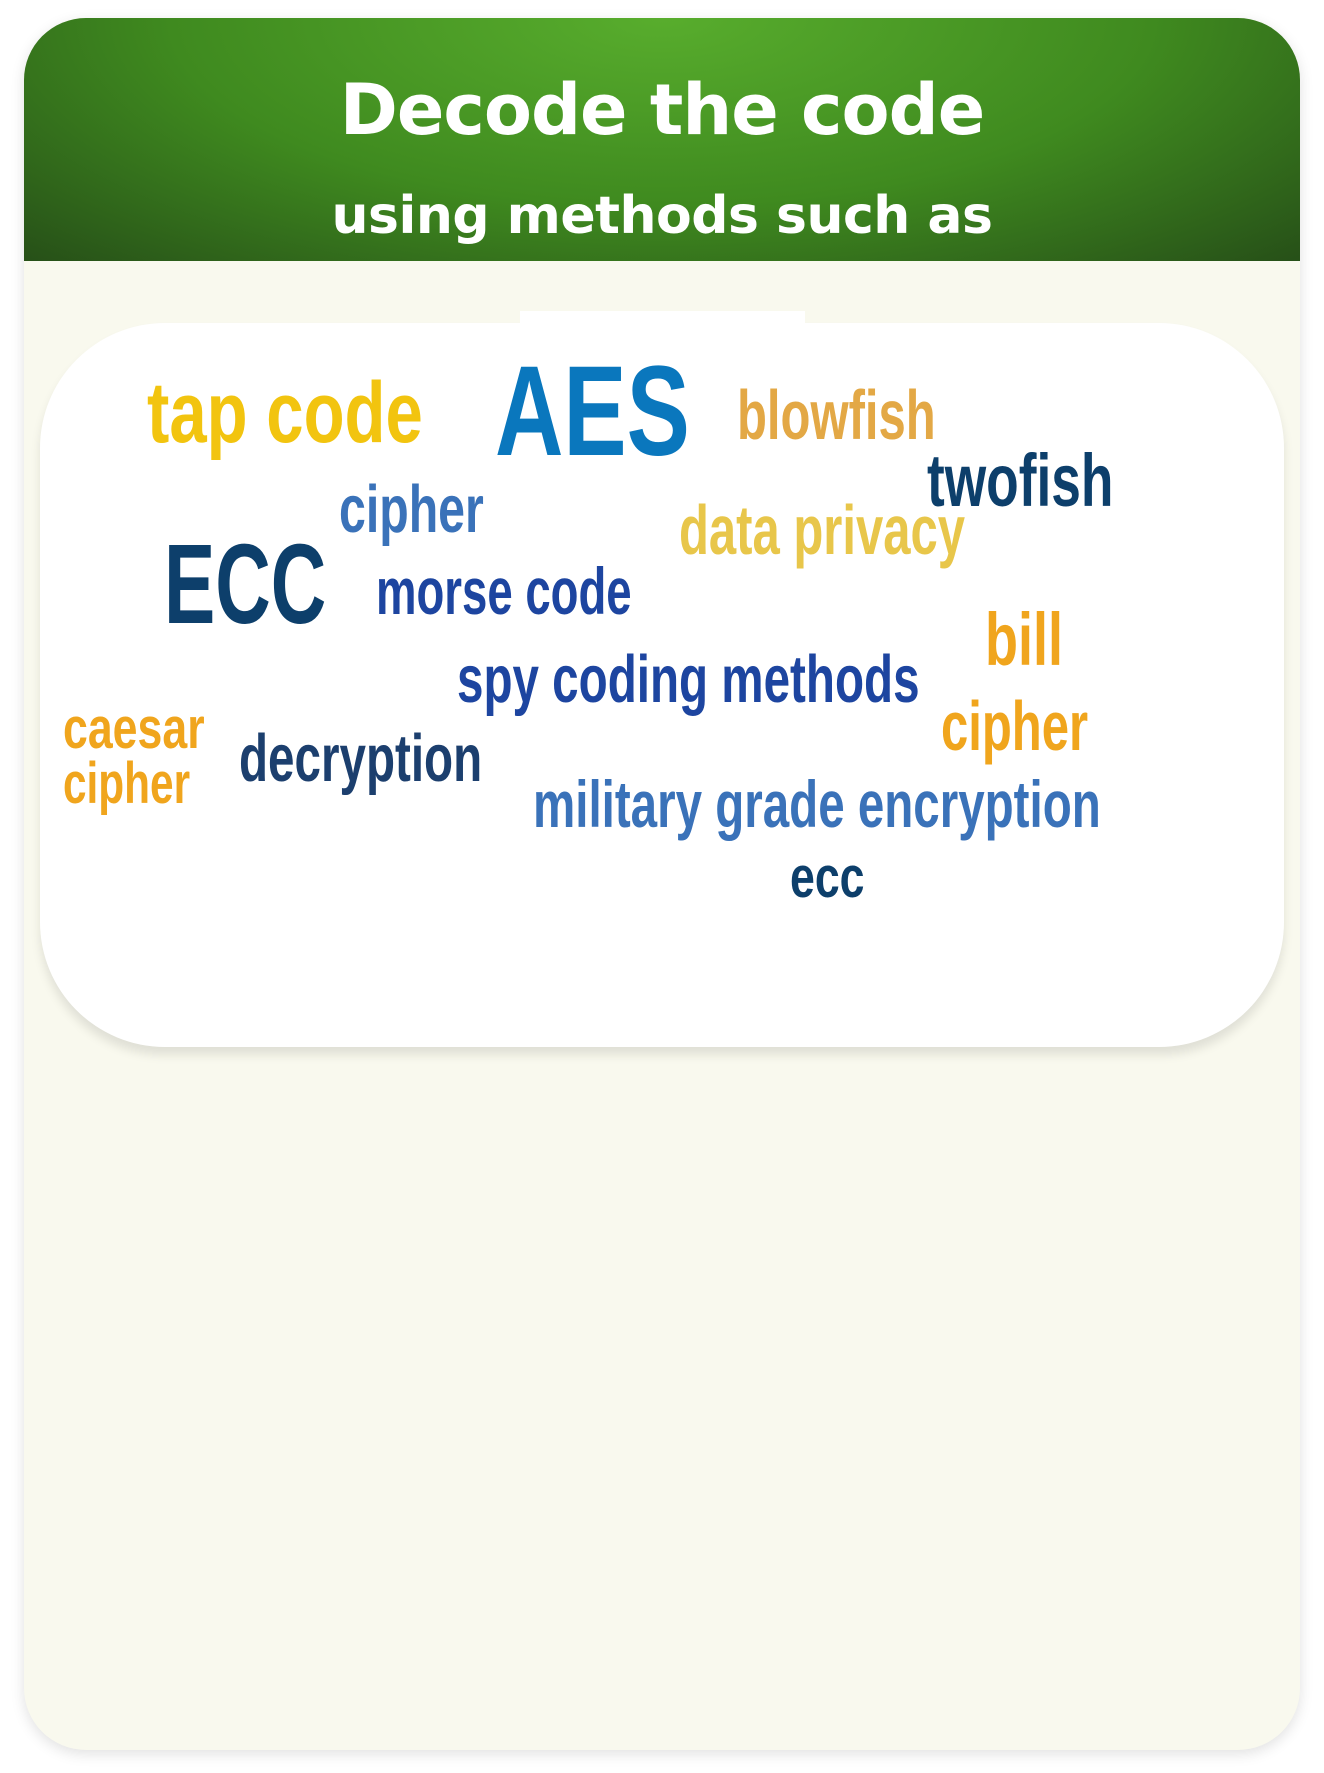 This screenshot has width=1324, height=1773. Describe the element at coordinates (411, 509) in the screenshot. I see `word-cipher-blue: cipher` at that location.